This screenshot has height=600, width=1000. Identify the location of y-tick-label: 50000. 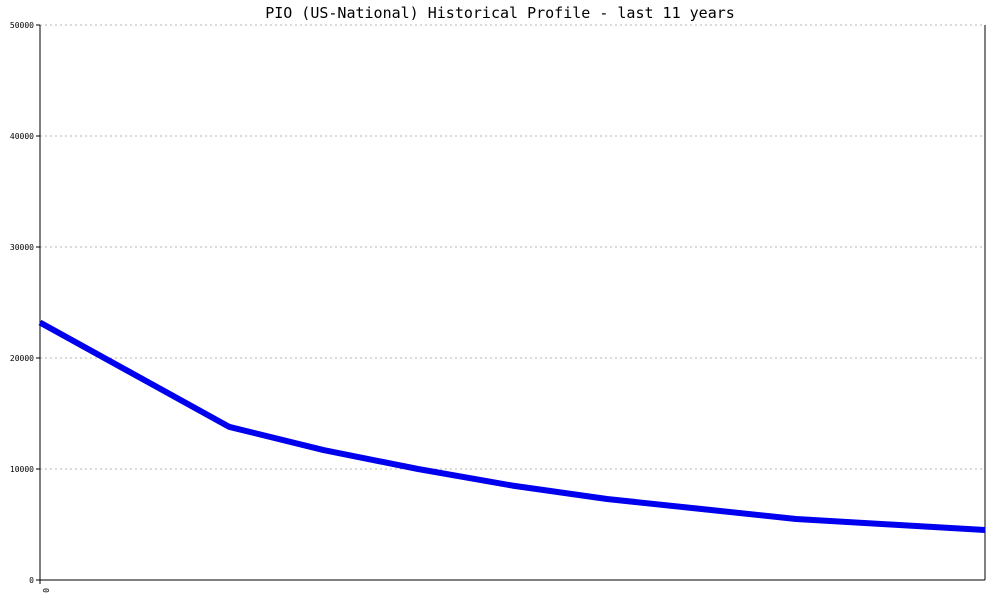
(22, 25).